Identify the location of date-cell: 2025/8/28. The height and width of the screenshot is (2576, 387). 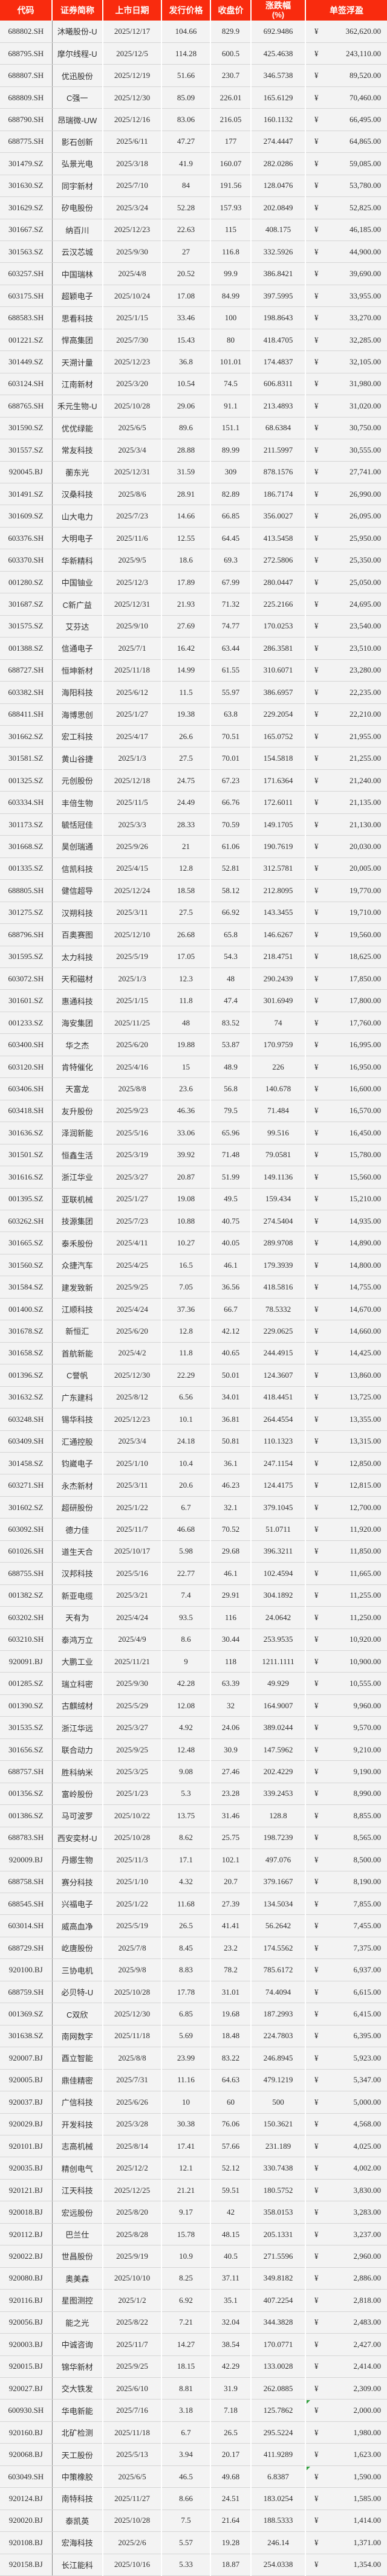
(132, 2234).